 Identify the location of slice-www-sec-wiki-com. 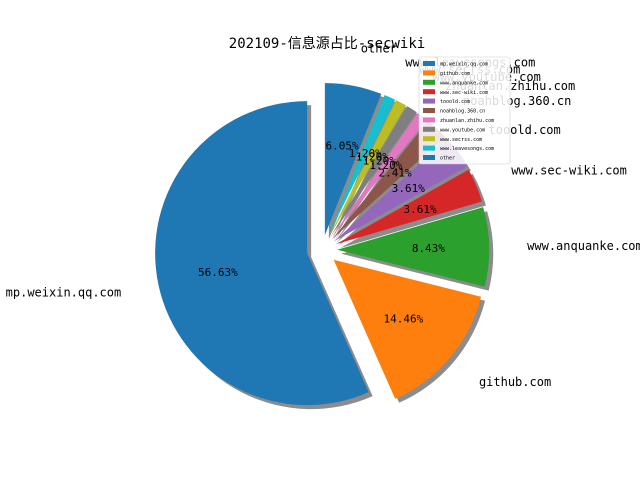
(409, 207).